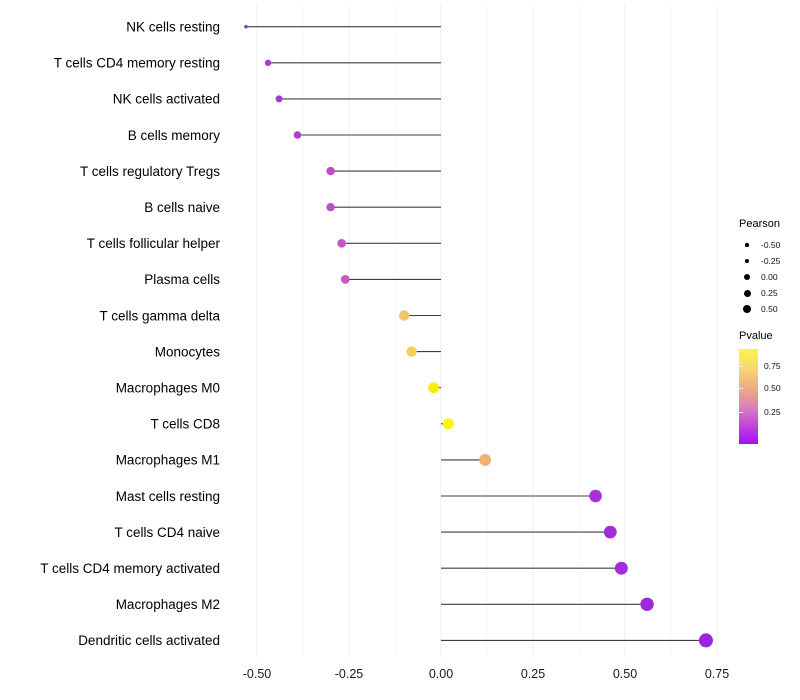  What do you see at coordinates (168, 460) in the screenshot?
I see `y-axis-label: Macrophages M1` at bounding box center [168, 460].